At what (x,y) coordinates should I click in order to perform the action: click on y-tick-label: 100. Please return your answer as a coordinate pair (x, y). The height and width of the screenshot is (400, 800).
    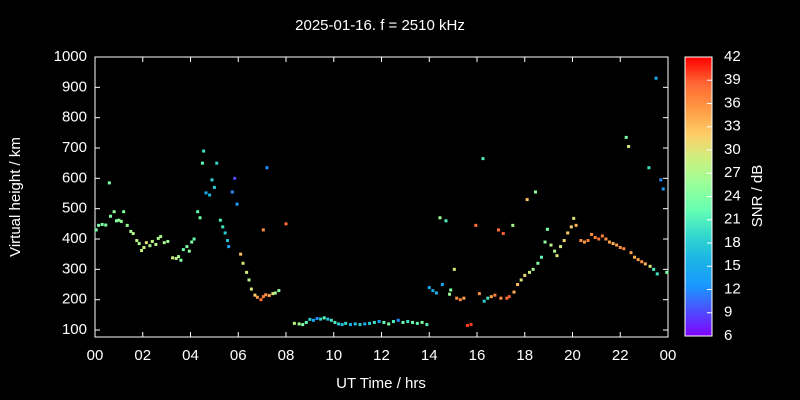
    Looking at the image, I should click on (74, 329).